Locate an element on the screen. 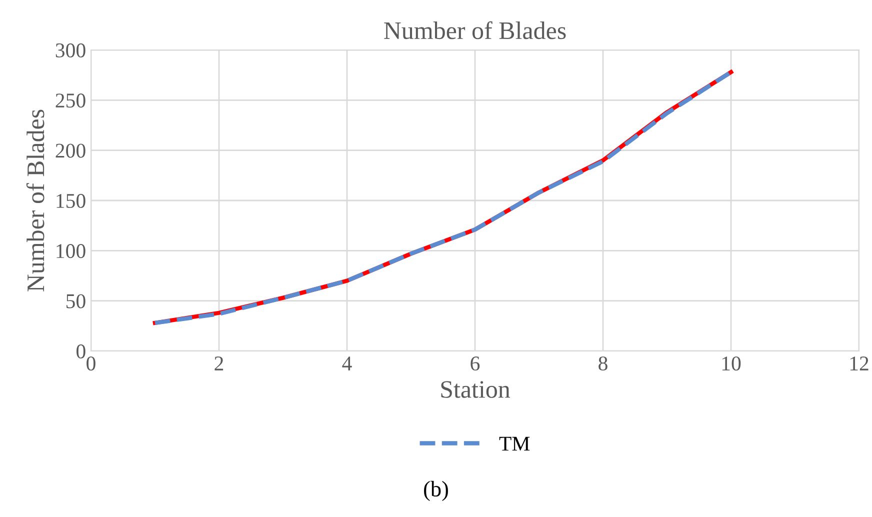  text: (b) is located at coordinates (436, 491).